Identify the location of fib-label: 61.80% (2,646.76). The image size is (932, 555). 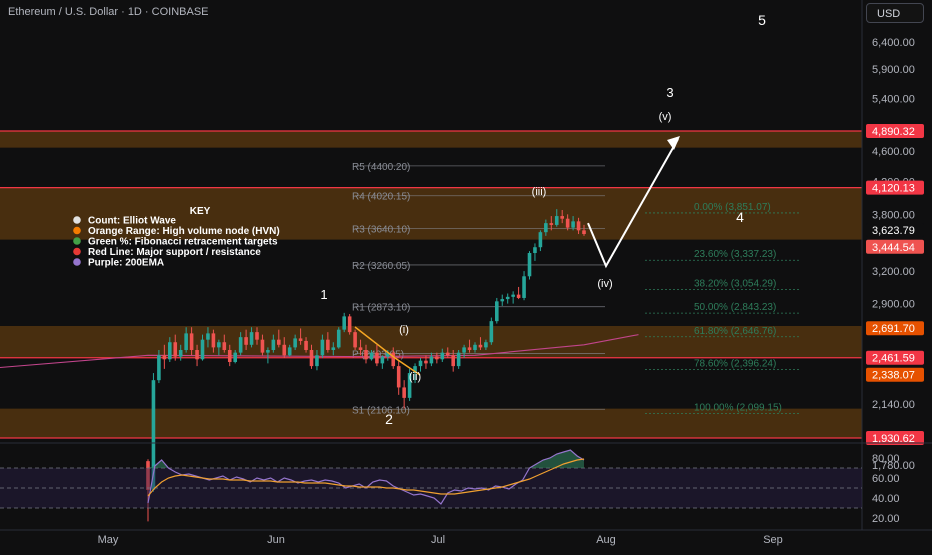
(735, 331).